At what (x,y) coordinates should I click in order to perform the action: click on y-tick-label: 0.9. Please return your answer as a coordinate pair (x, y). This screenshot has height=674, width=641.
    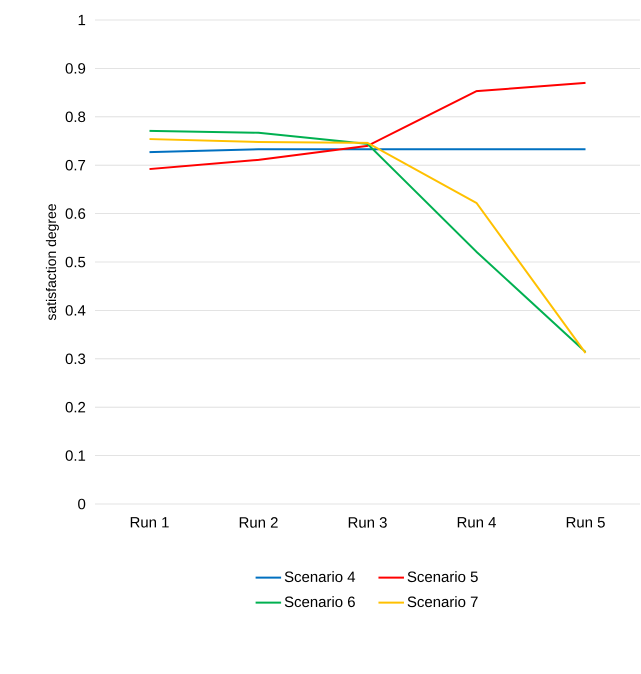
    Looking at the image, I should click on (76, 68).